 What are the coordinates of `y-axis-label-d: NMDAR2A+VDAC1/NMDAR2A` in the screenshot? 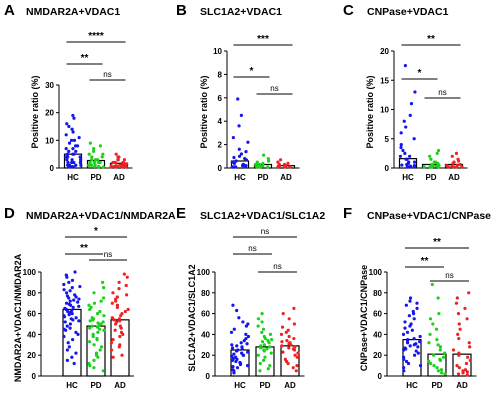 It's located at (18, 318).